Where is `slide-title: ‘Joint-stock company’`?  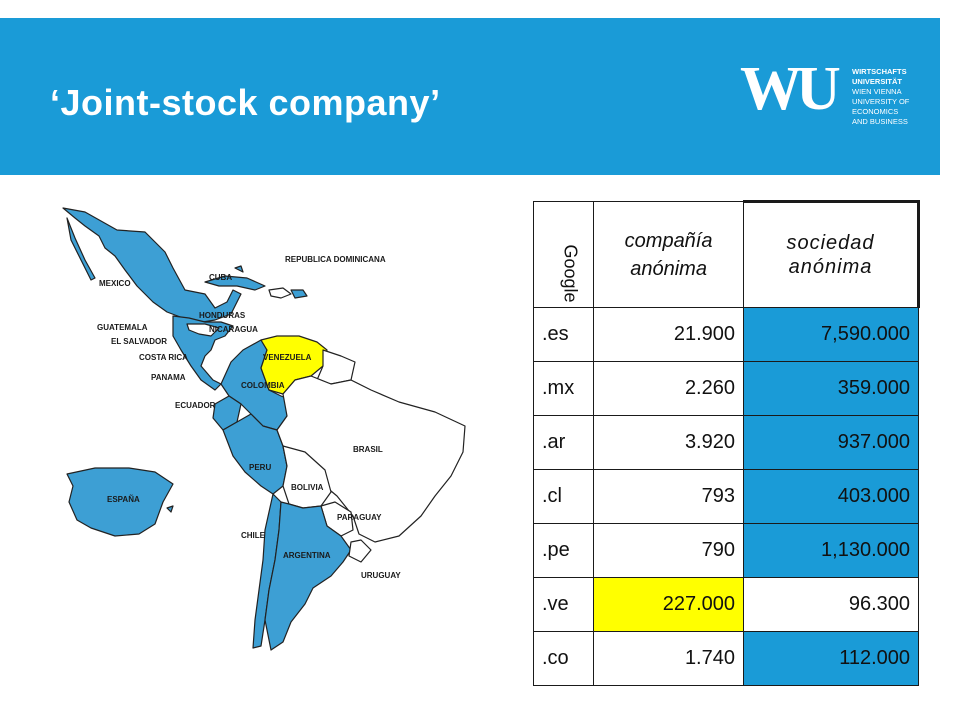
slide-title: ‘Joint-stock company’ is located at coordinates (245, 102).